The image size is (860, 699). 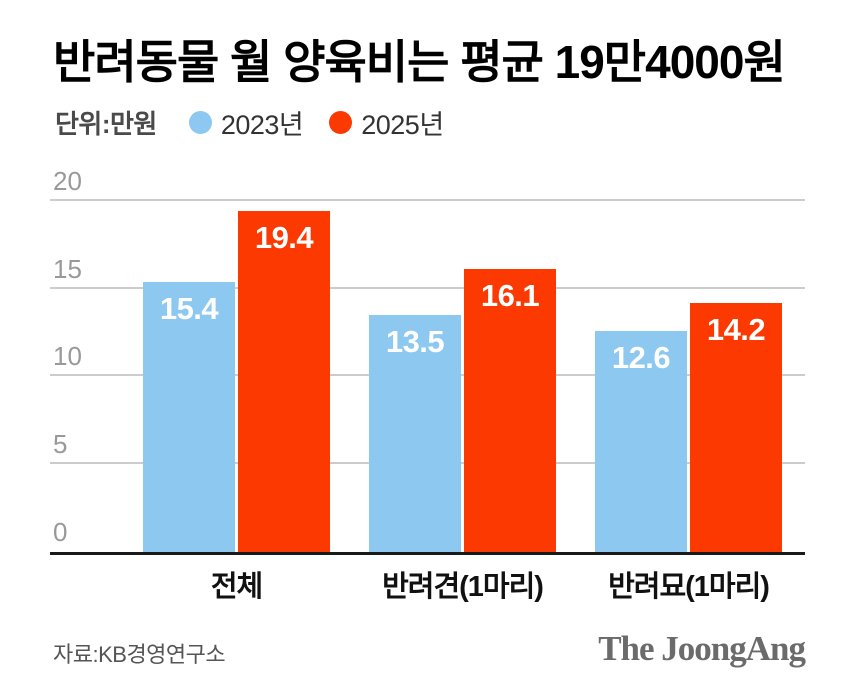 I want to click on bar-group-1: 15.4 19.4, so click(x=236, y=381).